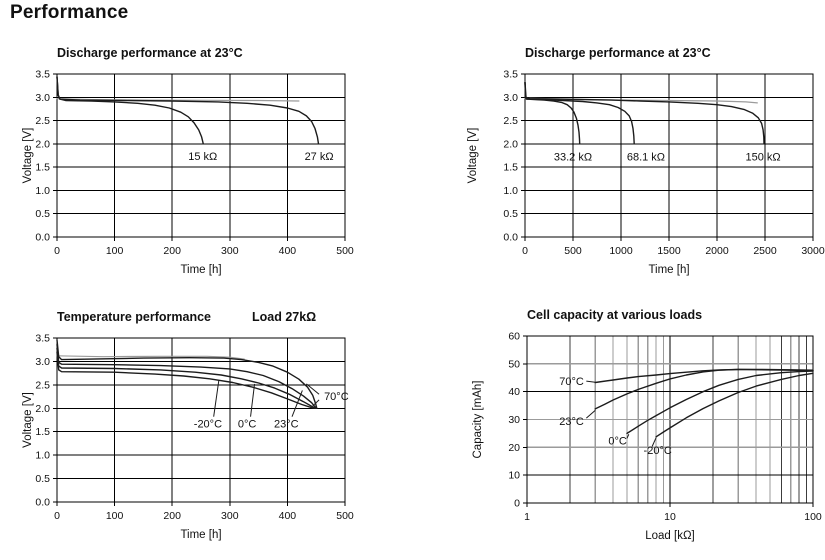 The image size is (825, 560). I want to click on page-title: Performance, so click(69, 12).